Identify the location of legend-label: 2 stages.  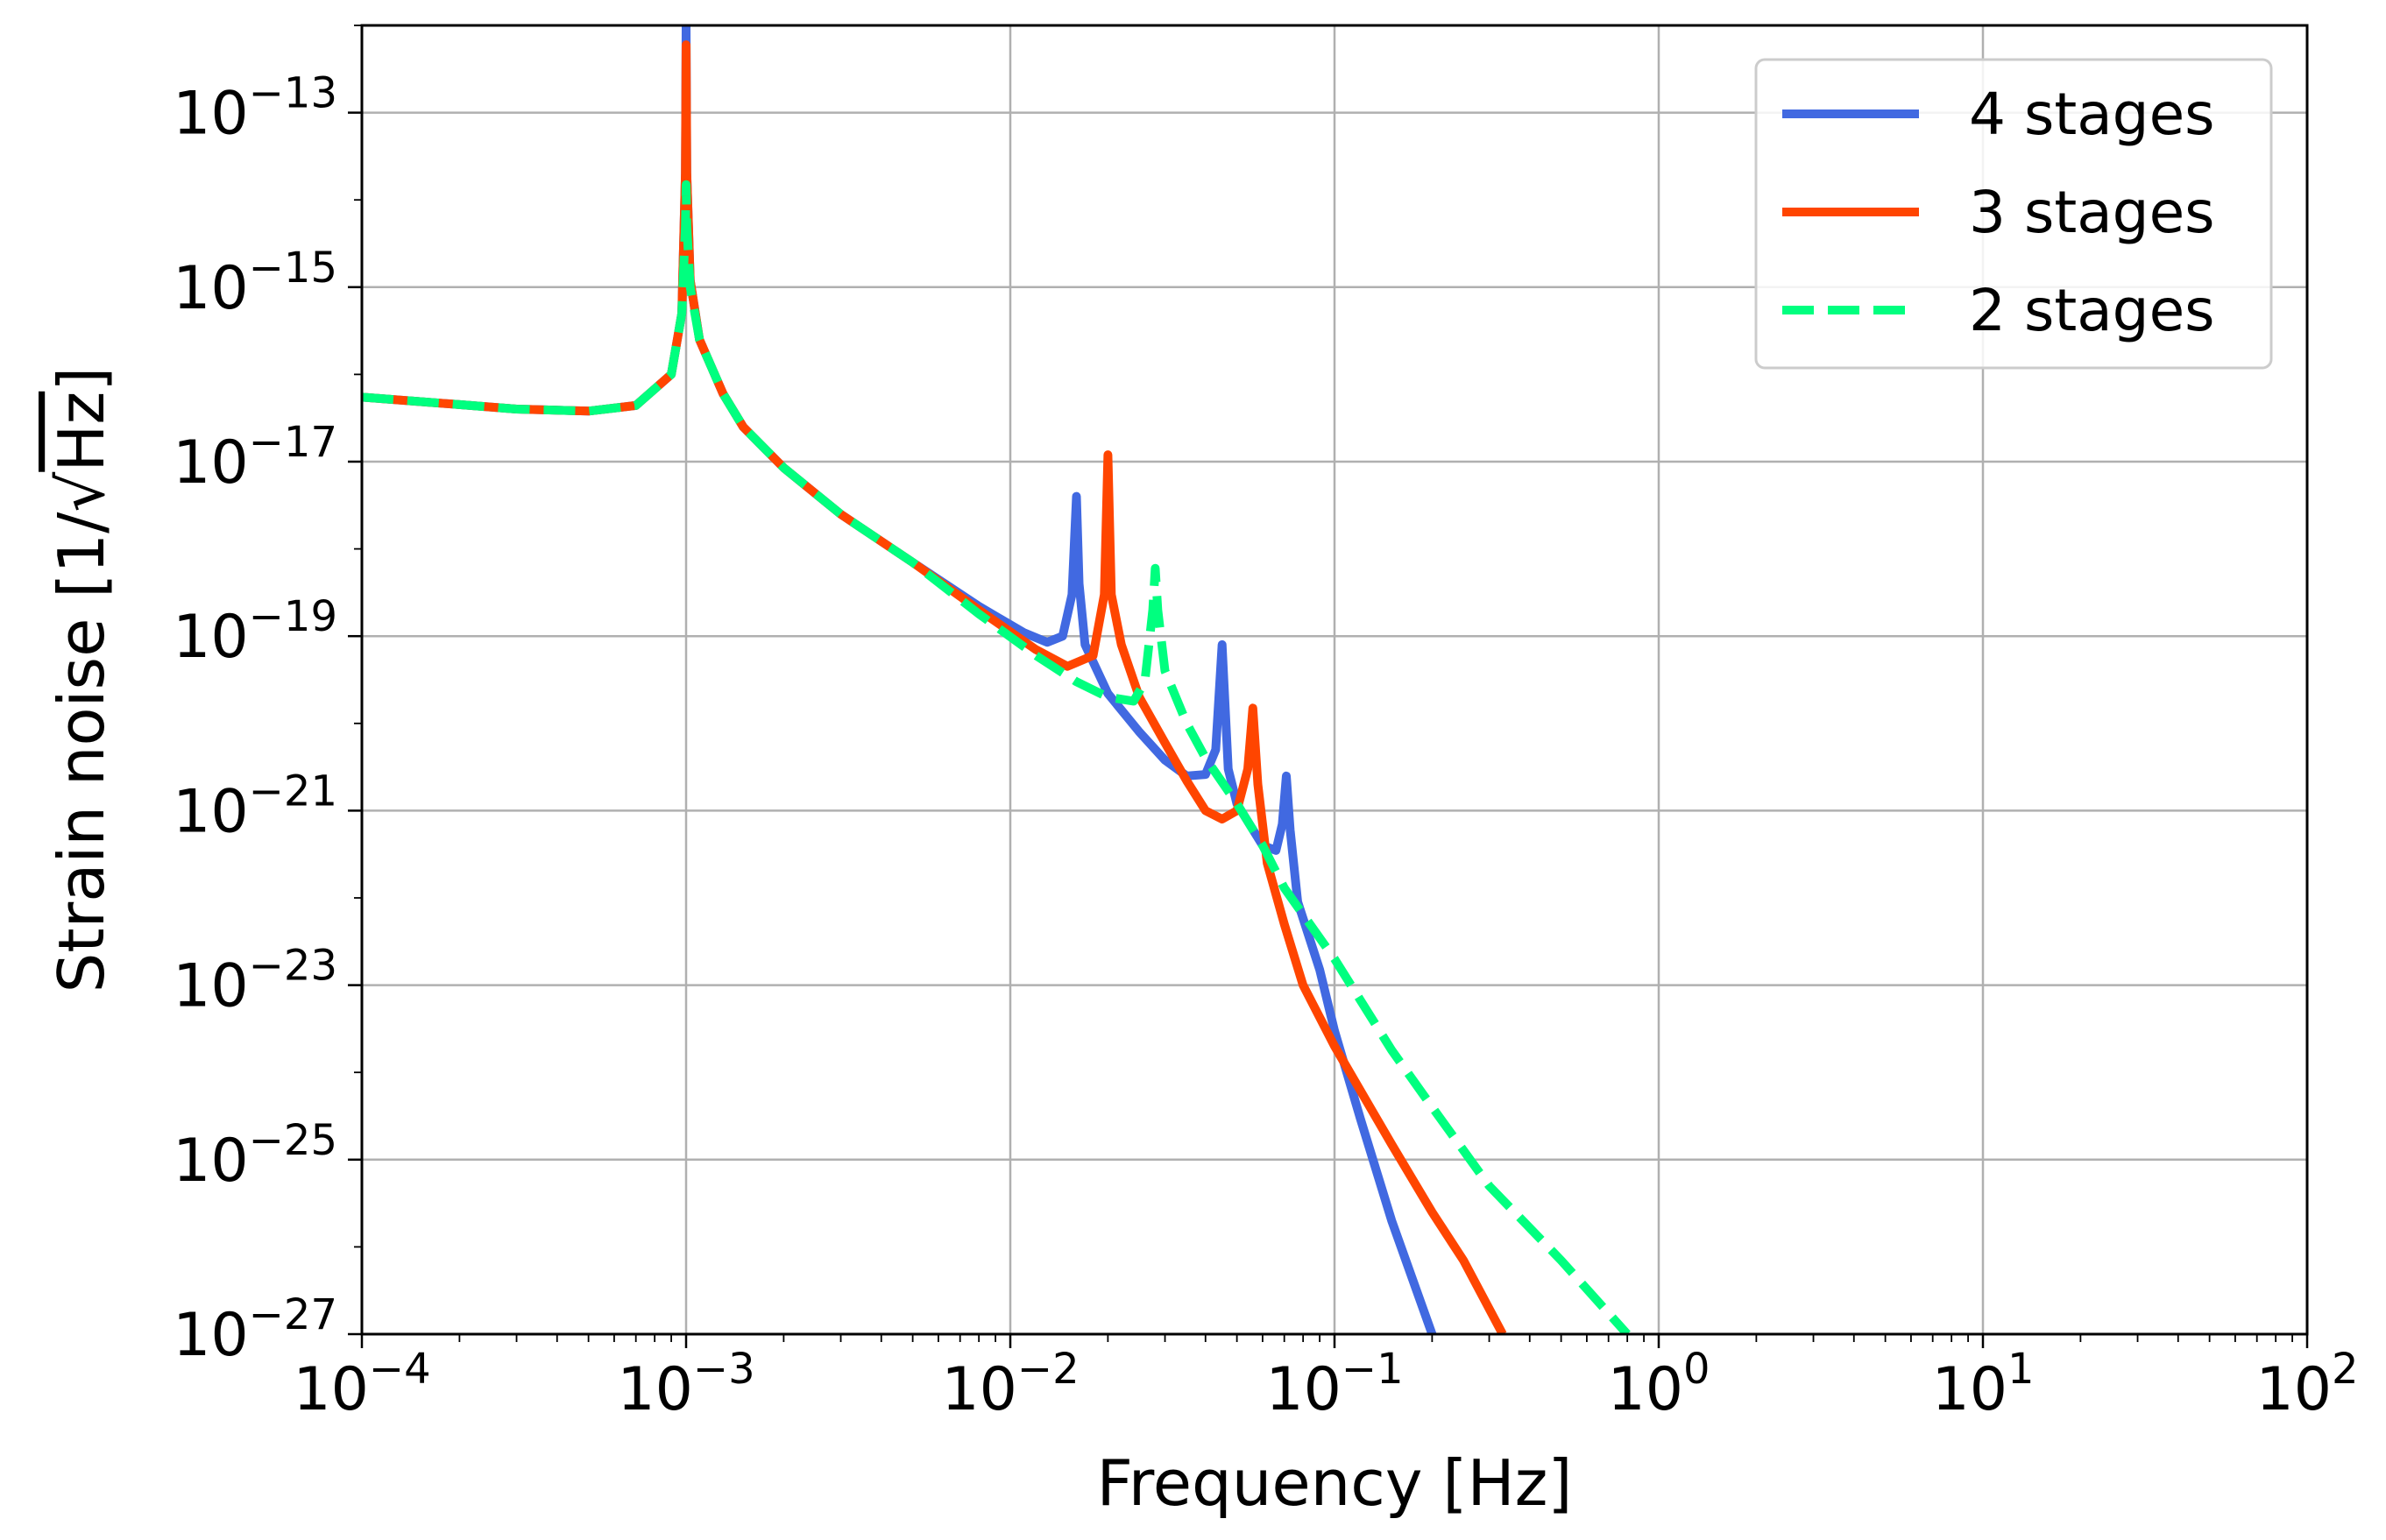
(2092, 310).